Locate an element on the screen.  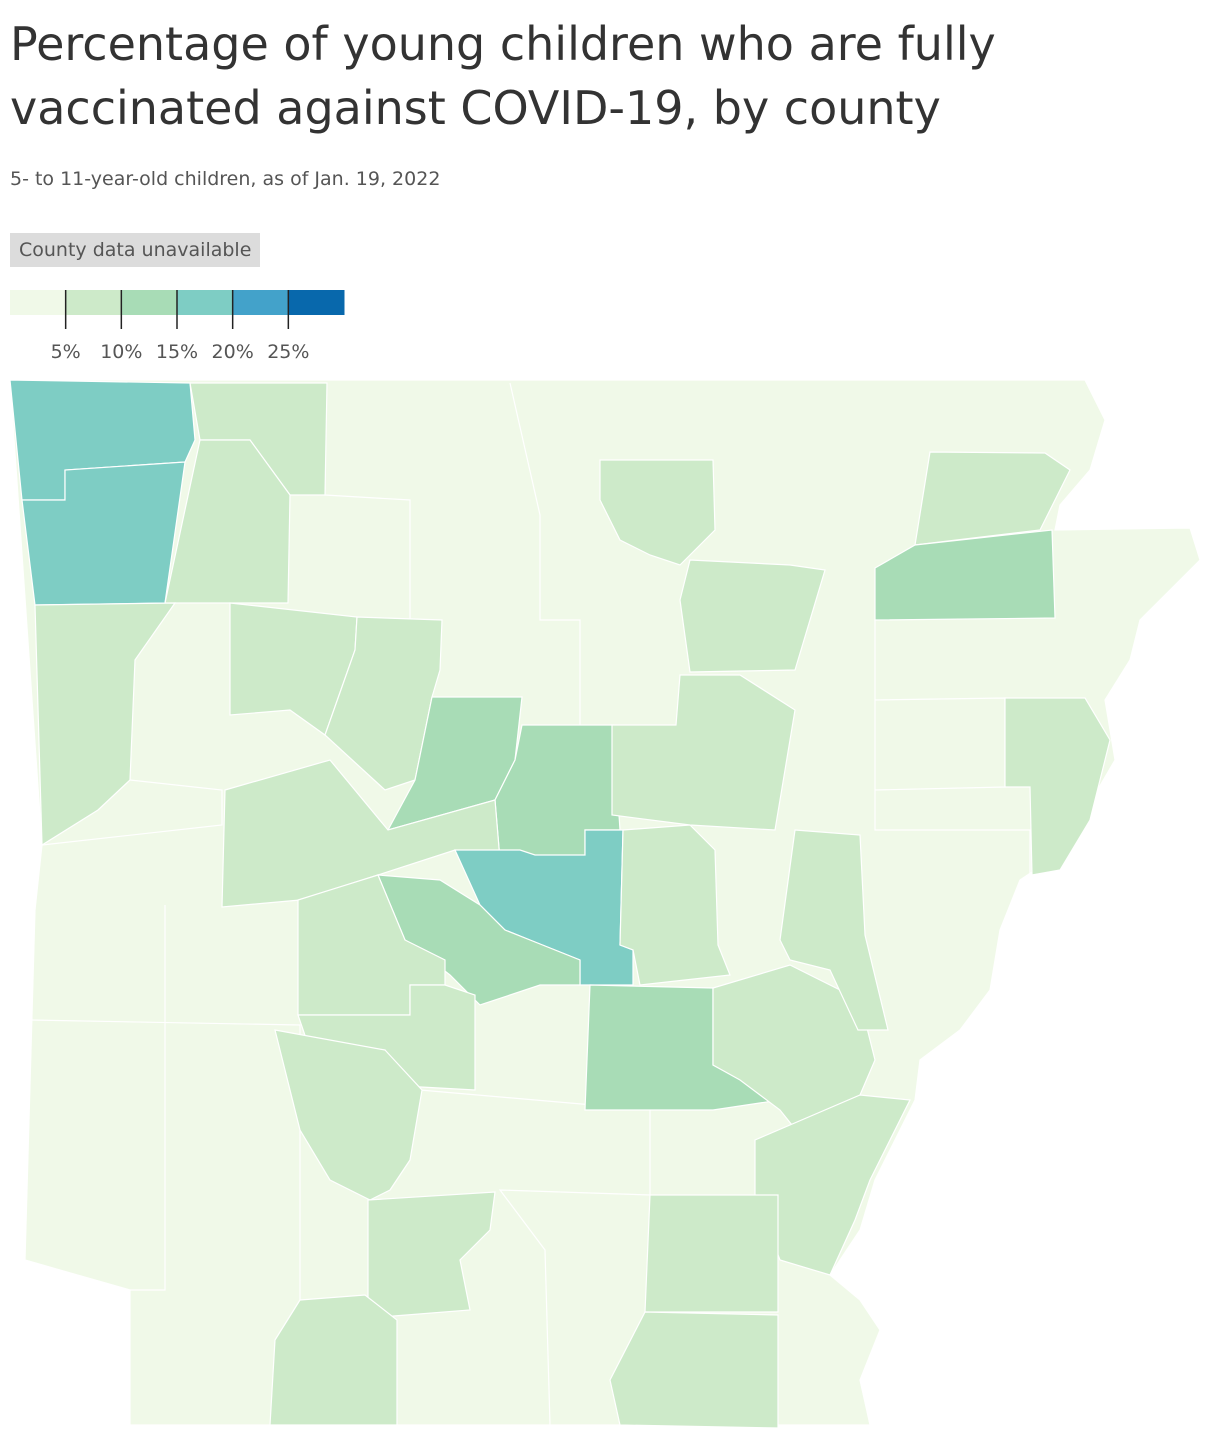
legend-tick-label: 5% is located at coordinates (66, 352).